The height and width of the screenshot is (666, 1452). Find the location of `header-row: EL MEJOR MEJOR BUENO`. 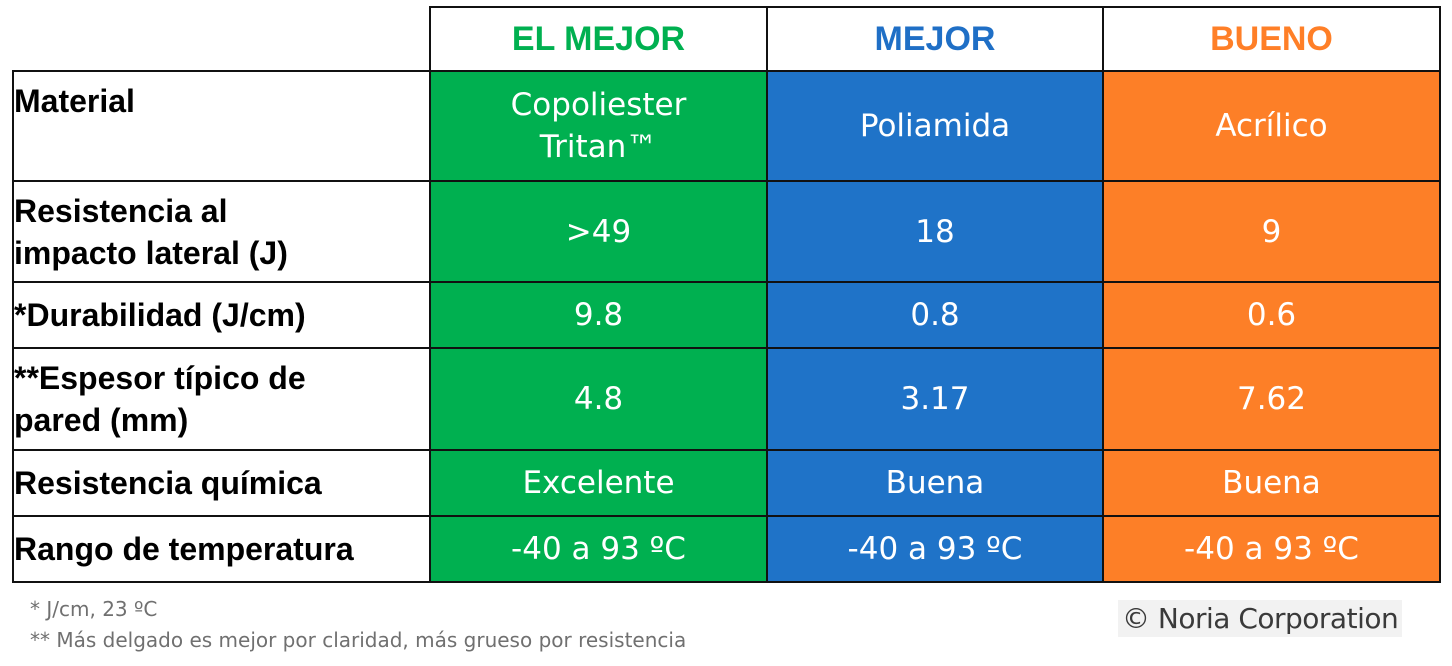

header-row: EL MEJOR MEJOR BUENO is located at coordinates (727, 39).